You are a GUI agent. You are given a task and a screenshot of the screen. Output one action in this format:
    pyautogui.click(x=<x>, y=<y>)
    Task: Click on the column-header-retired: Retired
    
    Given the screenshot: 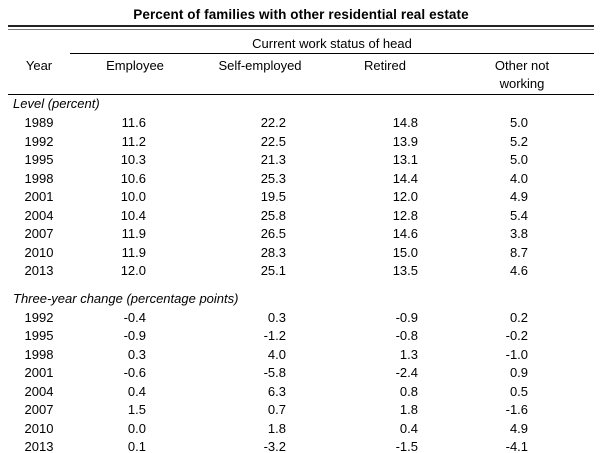 What is the action you would take?
    pyautogui.click(x=385, y=74)
    